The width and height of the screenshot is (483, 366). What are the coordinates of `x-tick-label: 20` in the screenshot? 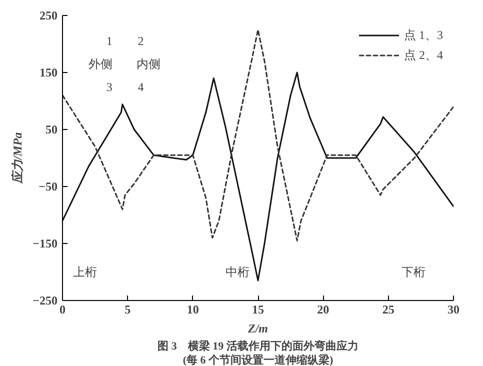 It's located at (323, 309).